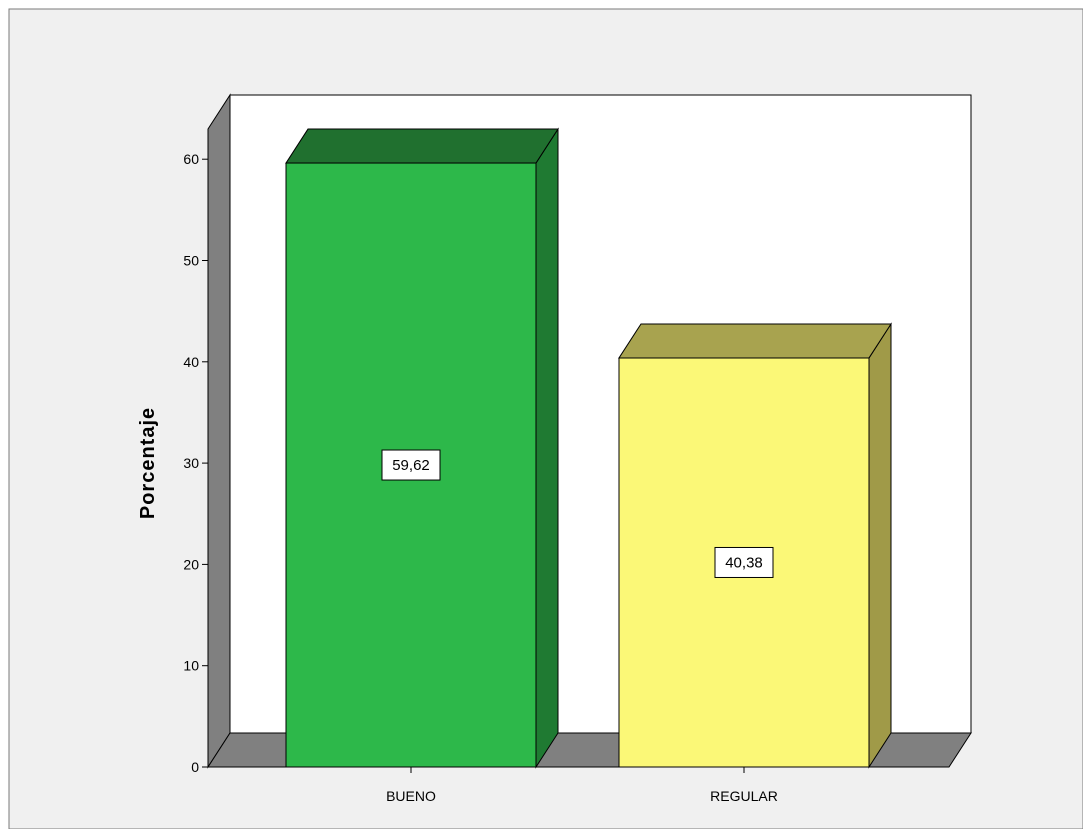 This screenshot has width=1083, height=829. I want to click on data-label: 59,62, so click(411, 465).